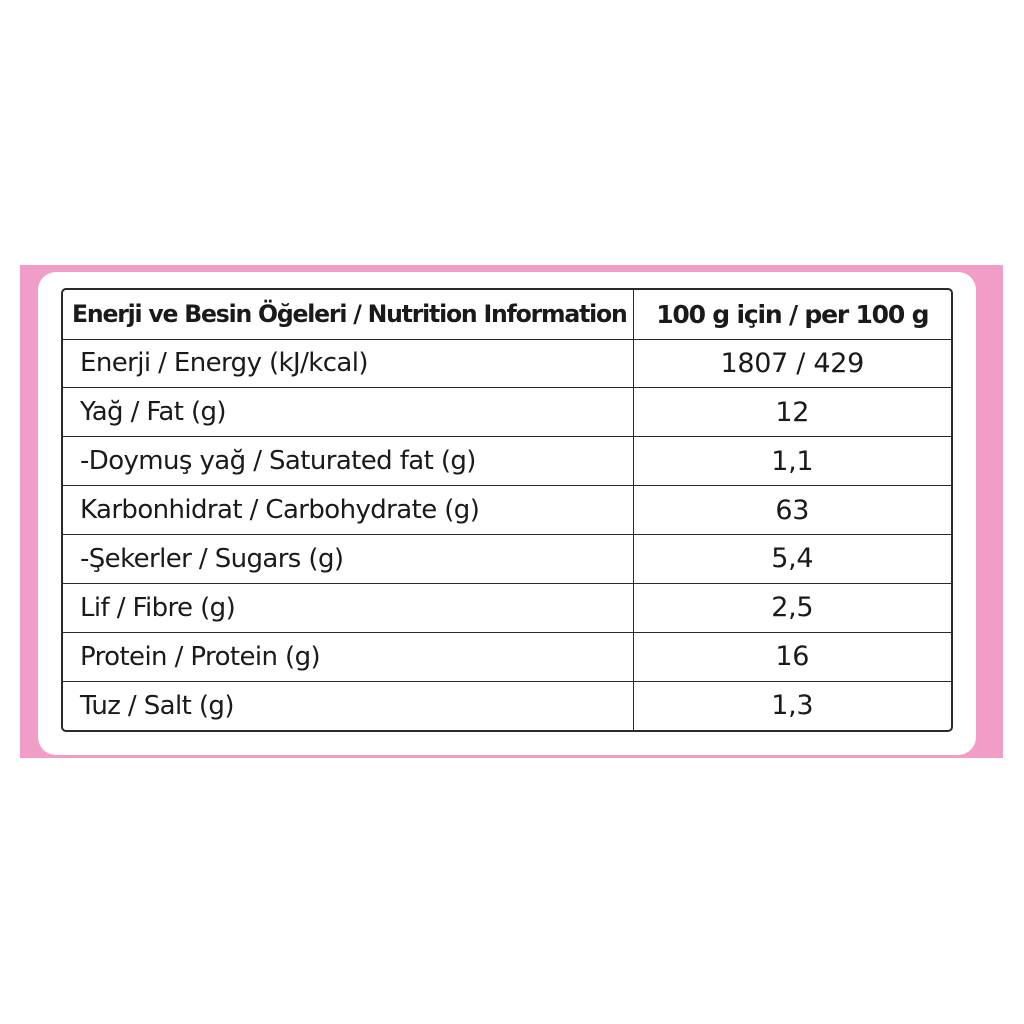  I want to click on table-row: -Doymuş yağ / Saturated fat (g) 1,1, so click(507, 461).